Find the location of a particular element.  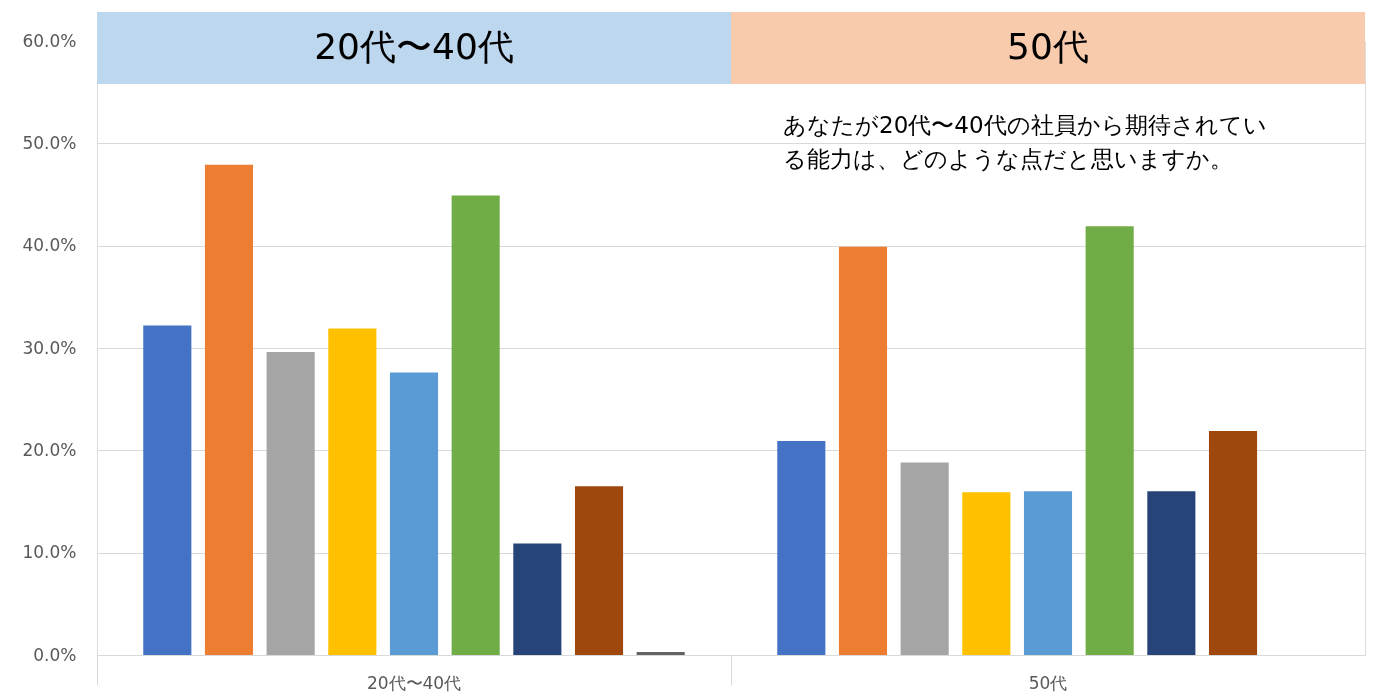

category-label: 20代〜40代 is located at coordinates (414, 682).